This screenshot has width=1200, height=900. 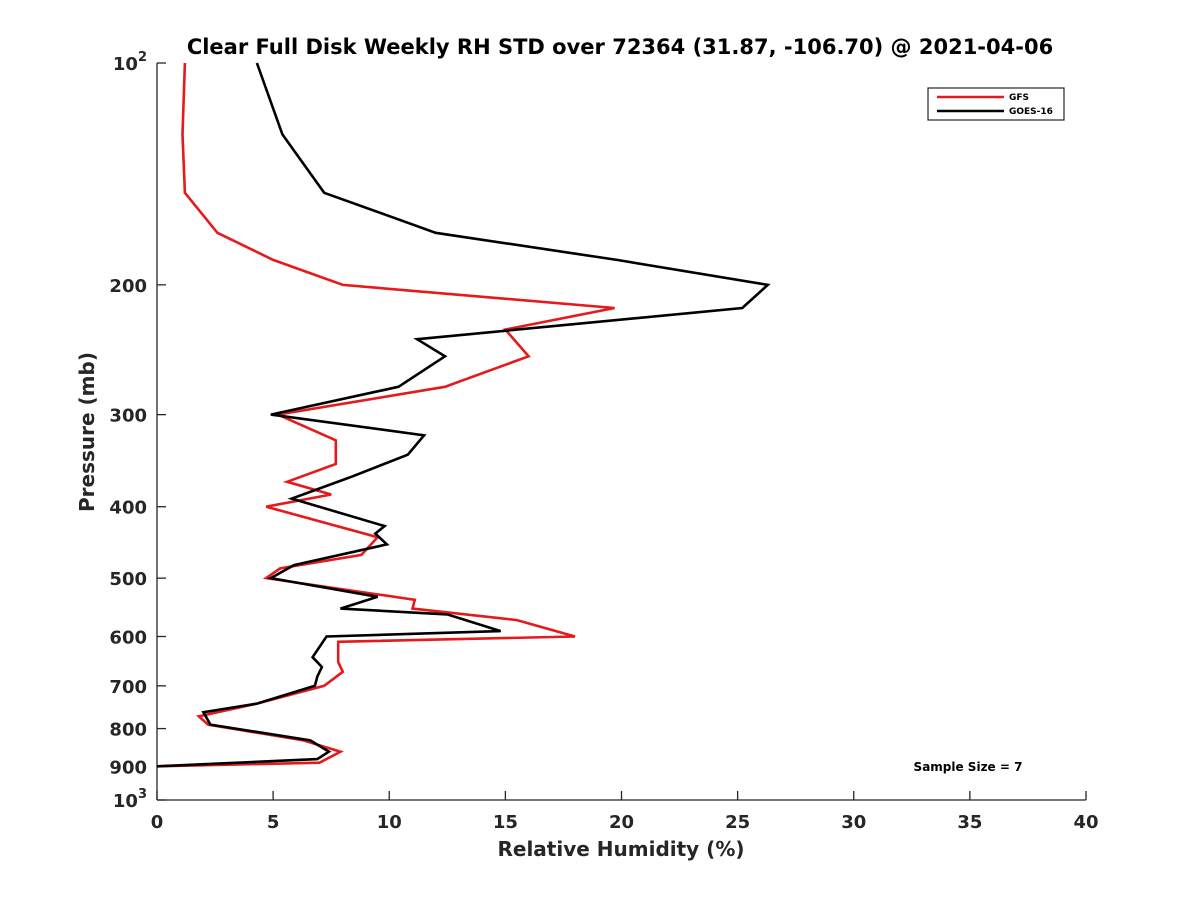 I want to click on x-tick-label: 5, so click(x=273, y=822).